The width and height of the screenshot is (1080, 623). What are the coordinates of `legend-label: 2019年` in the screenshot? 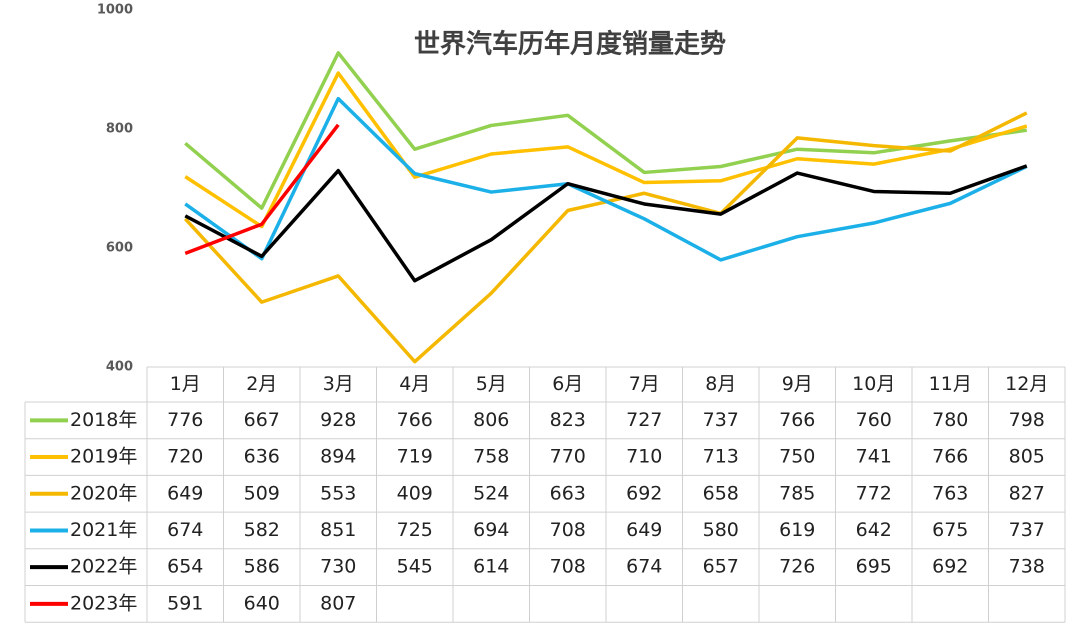 It's located at (103, 457).